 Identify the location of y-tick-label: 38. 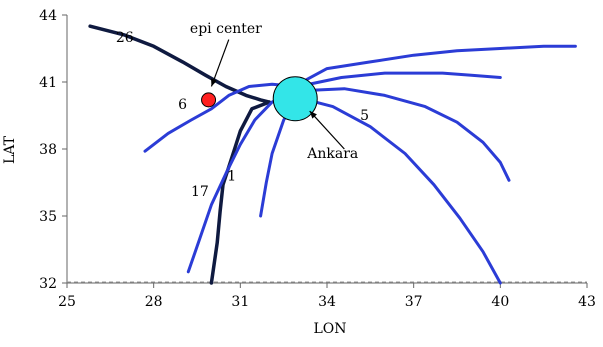
(48, 150).